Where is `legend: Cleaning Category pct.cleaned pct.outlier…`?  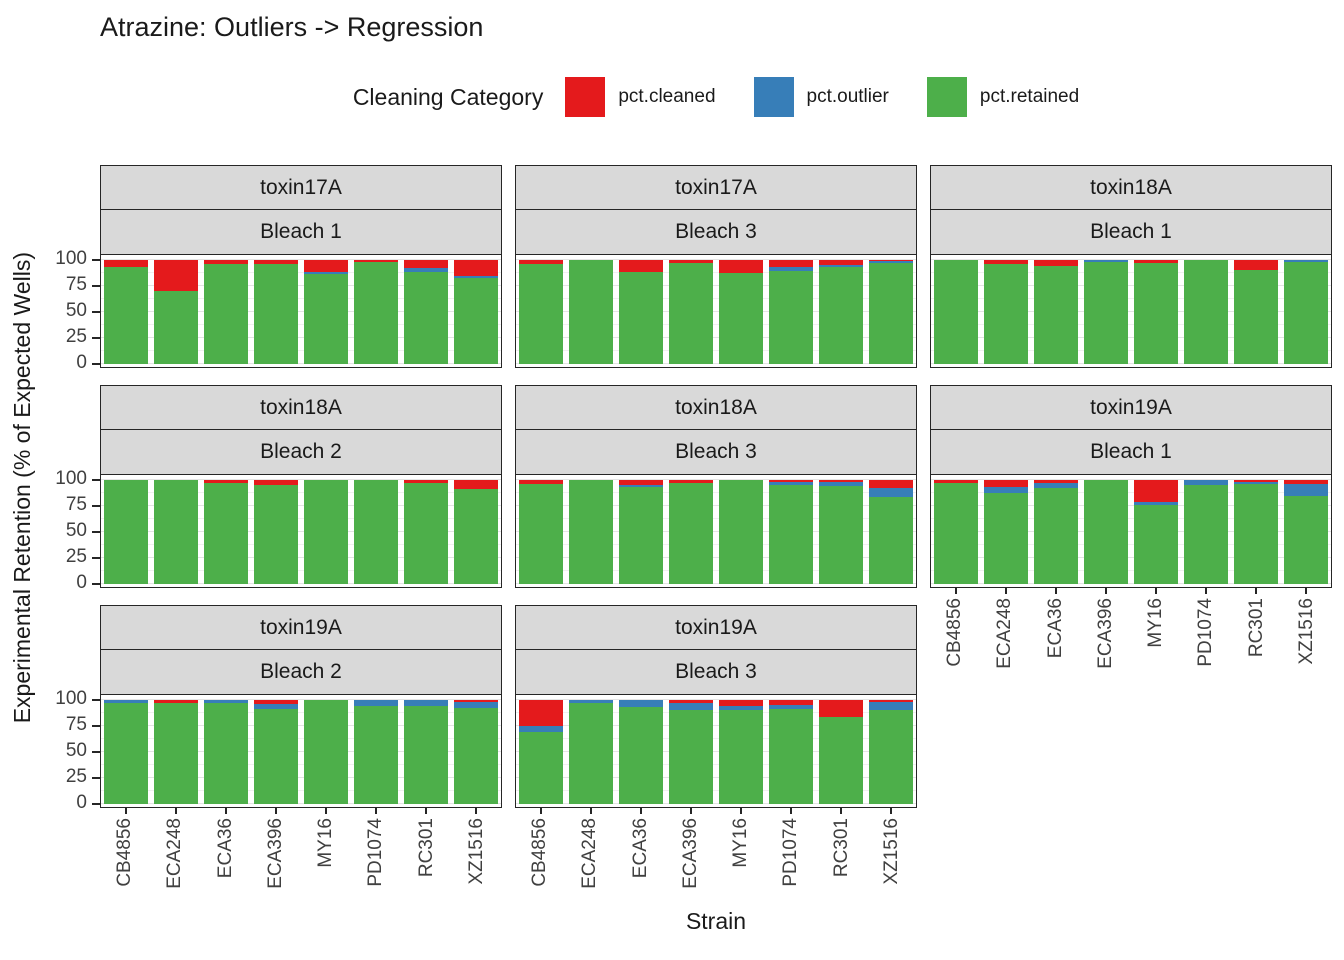
legend: Cleaning Category pct.cleaned pct.outlier… is located at coordinates (716, 97).